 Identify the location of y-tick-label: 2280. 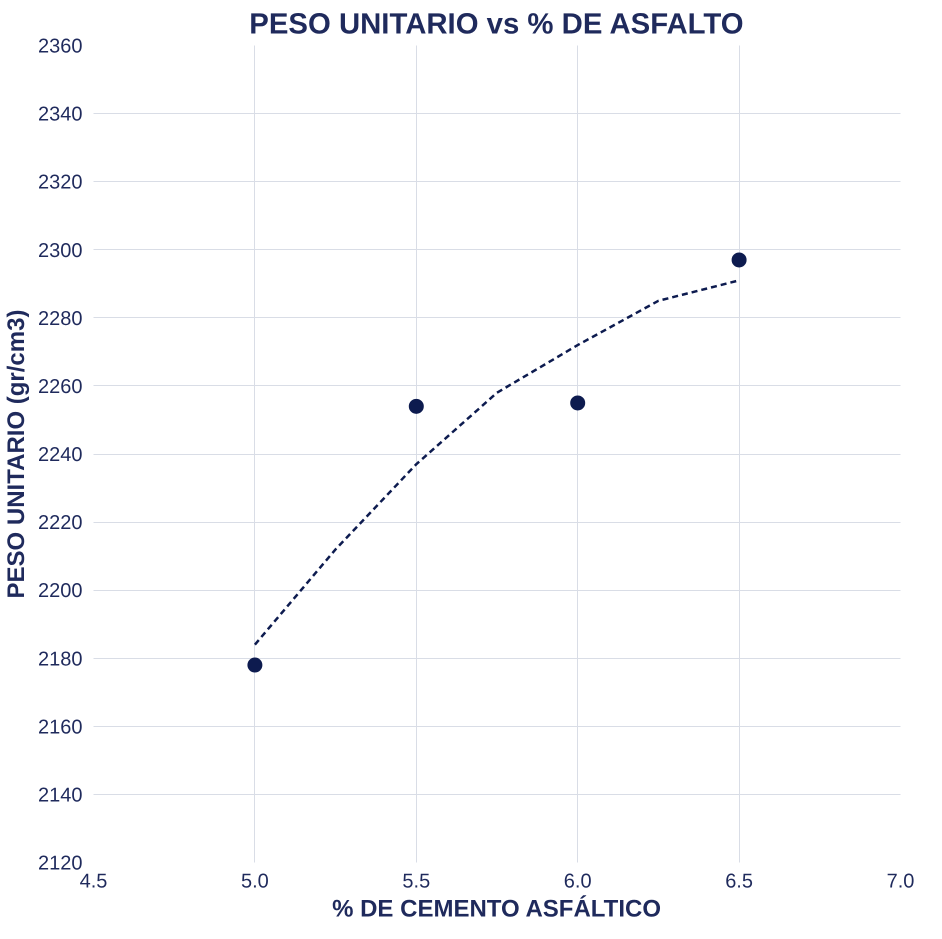
(60, 319).